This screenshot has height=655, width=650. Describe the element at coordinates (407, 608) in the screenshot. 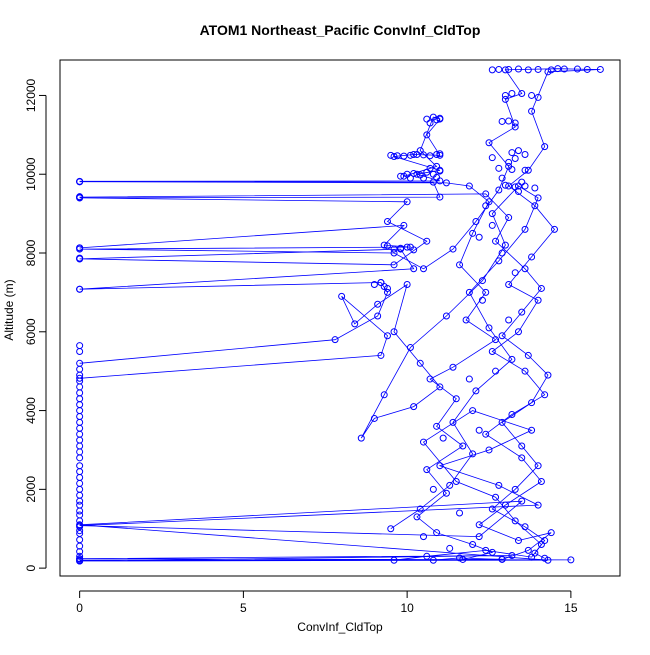

I see `x-tick-label: 10` at that location.